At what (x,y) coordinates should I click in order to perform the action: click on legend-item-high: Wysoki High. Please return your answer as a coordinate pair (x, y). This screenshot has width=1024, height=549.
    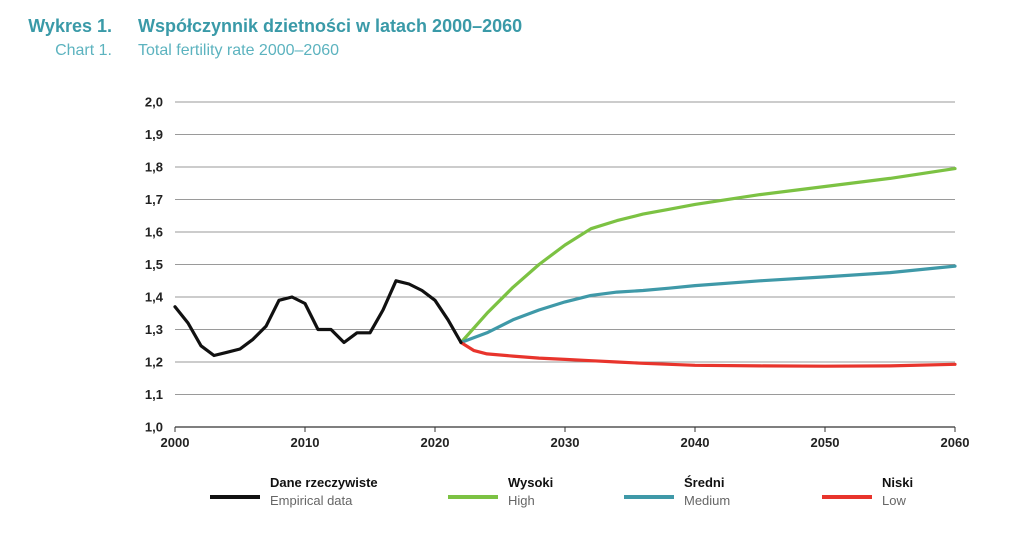
    Looking at the image, I should click on (500, 497).